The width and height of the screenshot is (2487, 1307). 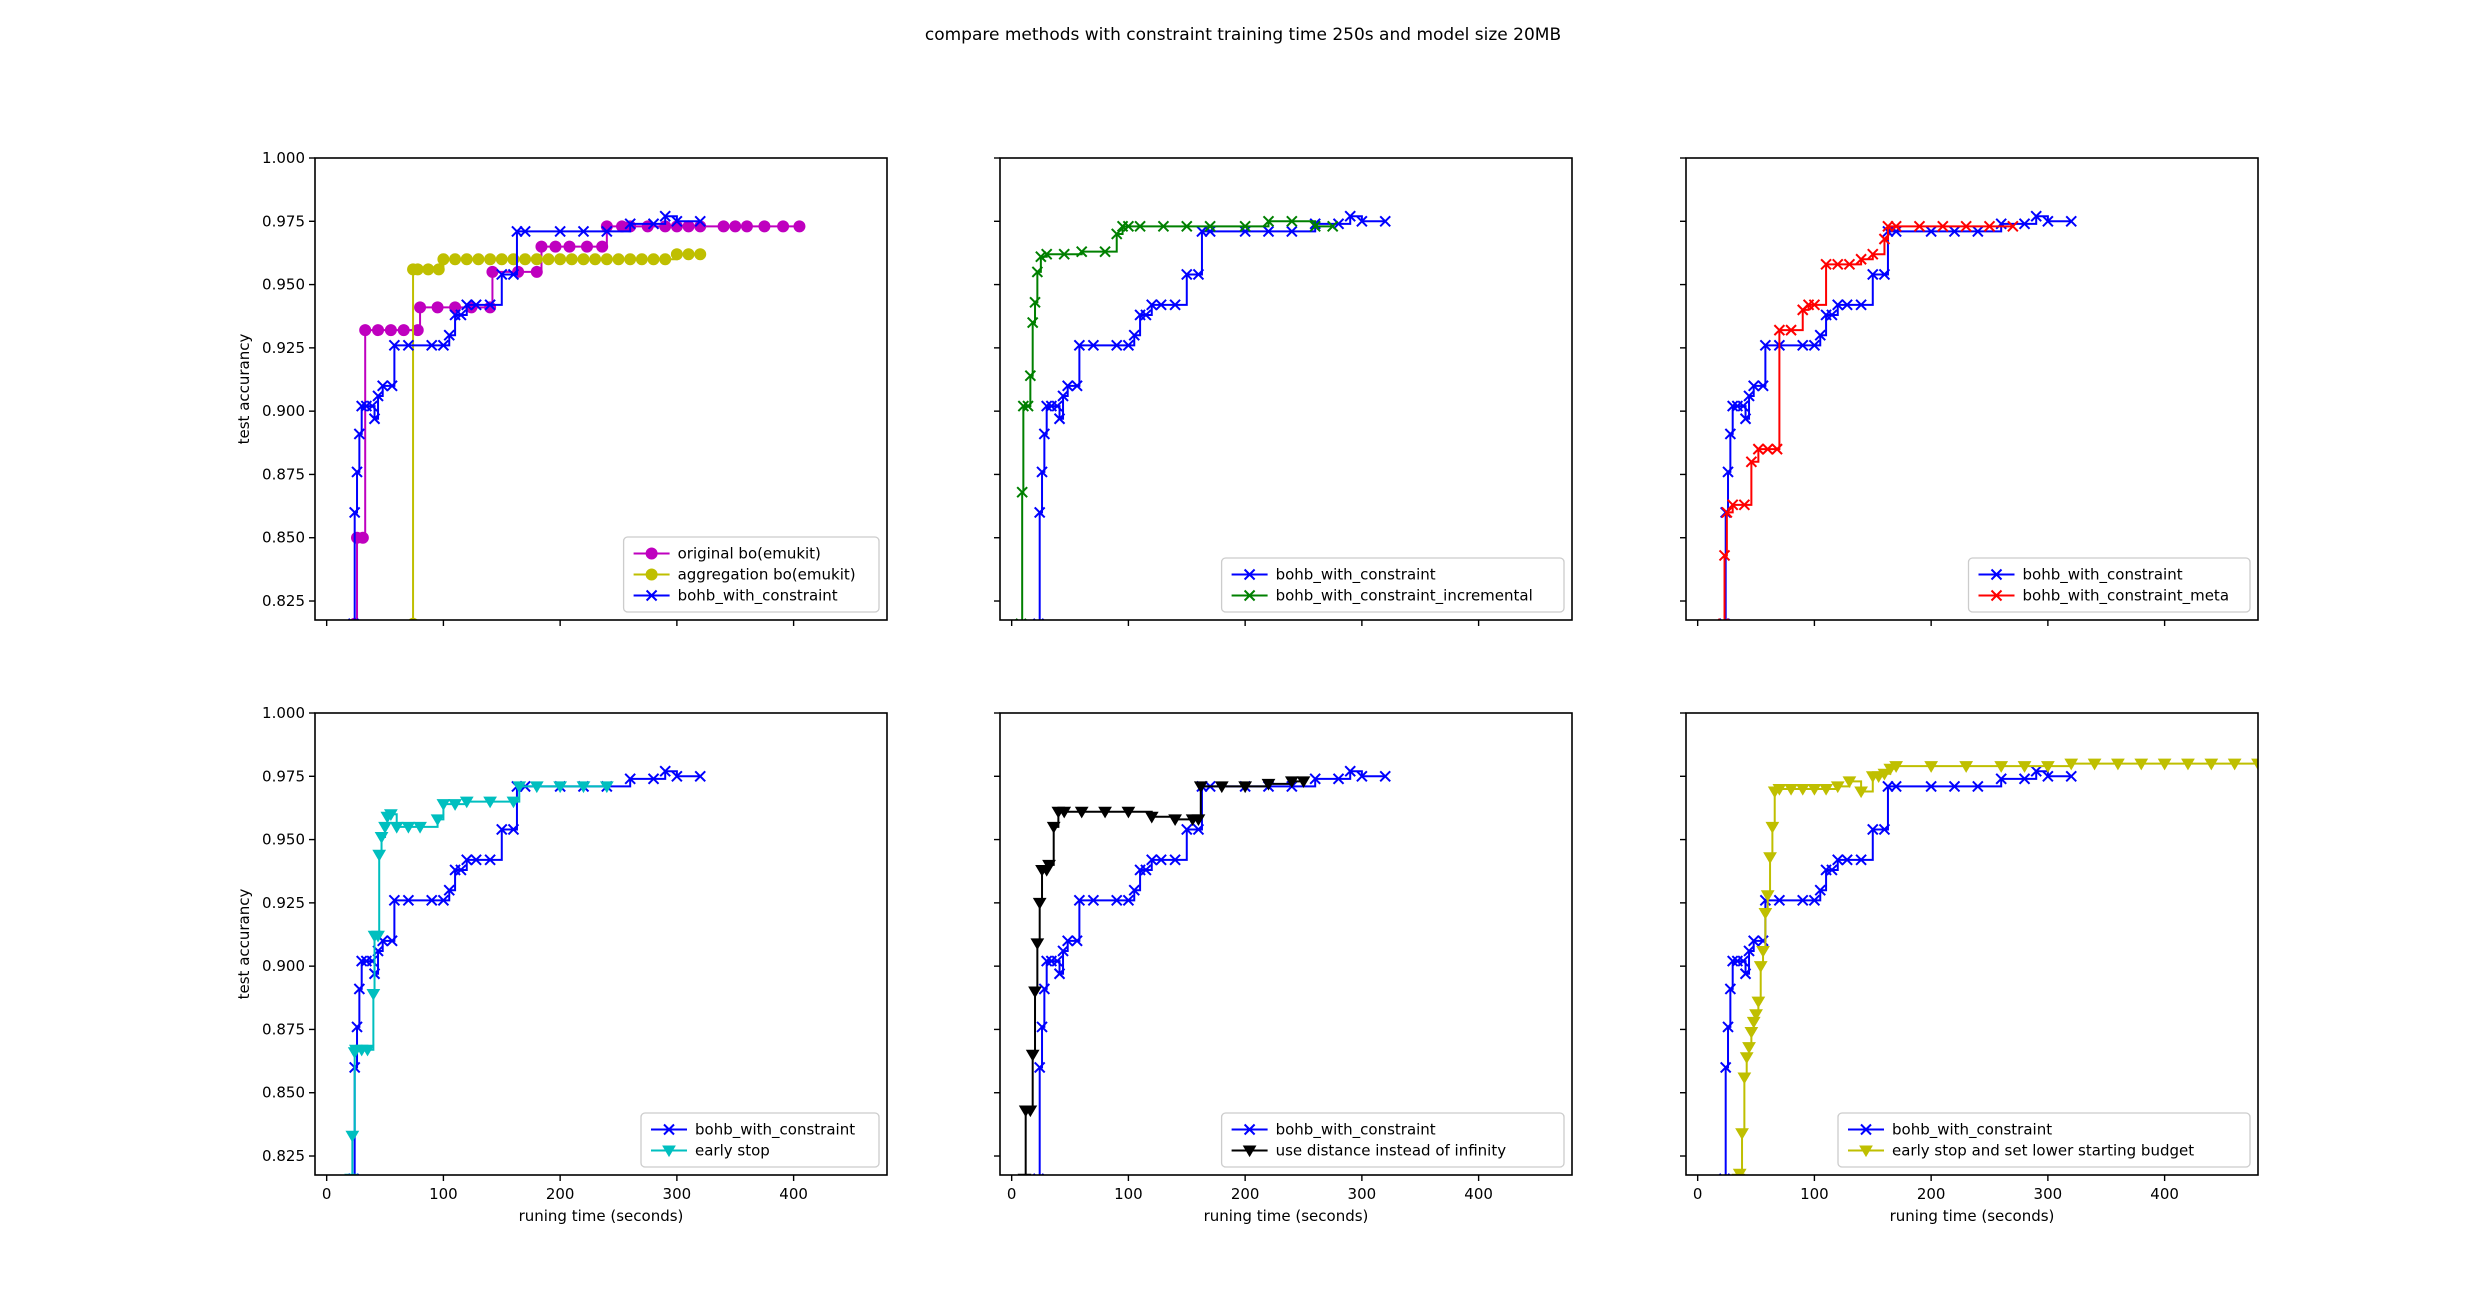 I want to click on legend-label: aggregation bo(emukit), so click(x=767, y=575).